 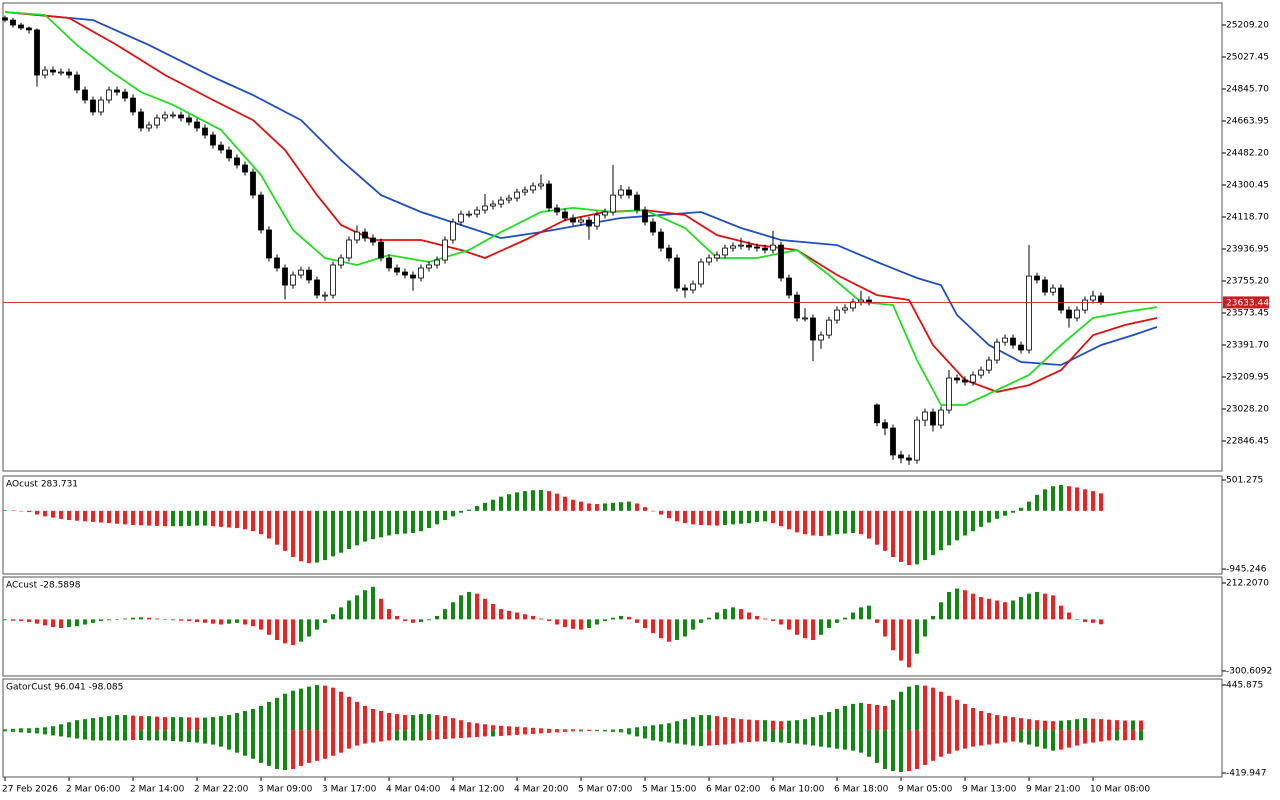 I want to click on x-tick-label: 5 Mar 15:00, so click(x=669, y=790).